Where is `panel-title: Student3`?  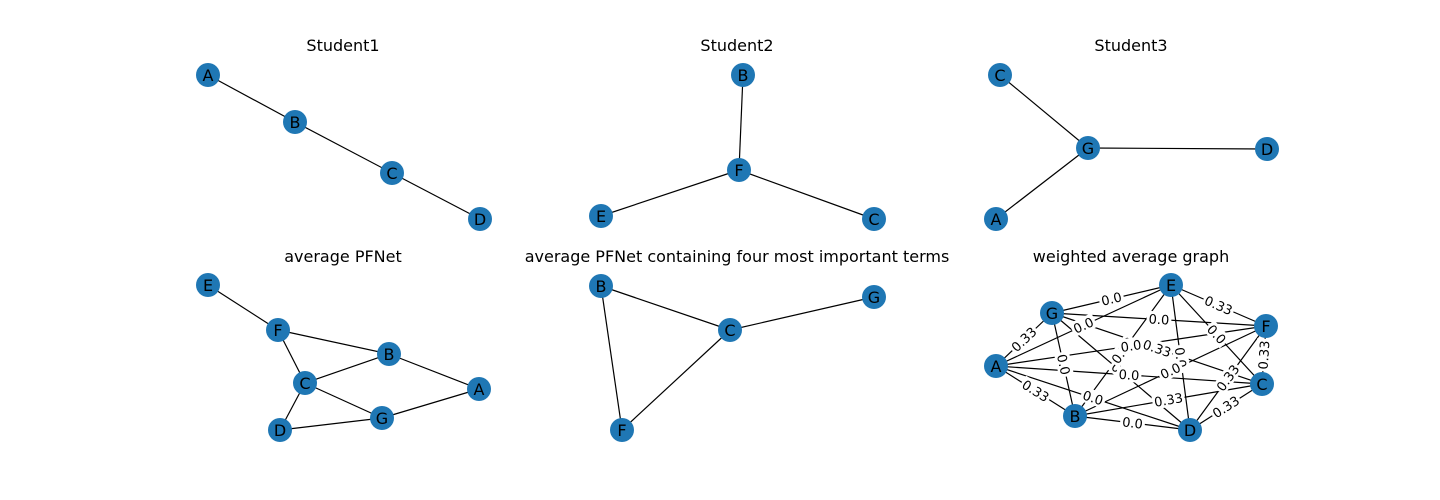 panel-title: Student3 is located at coordinates (1130, 45).